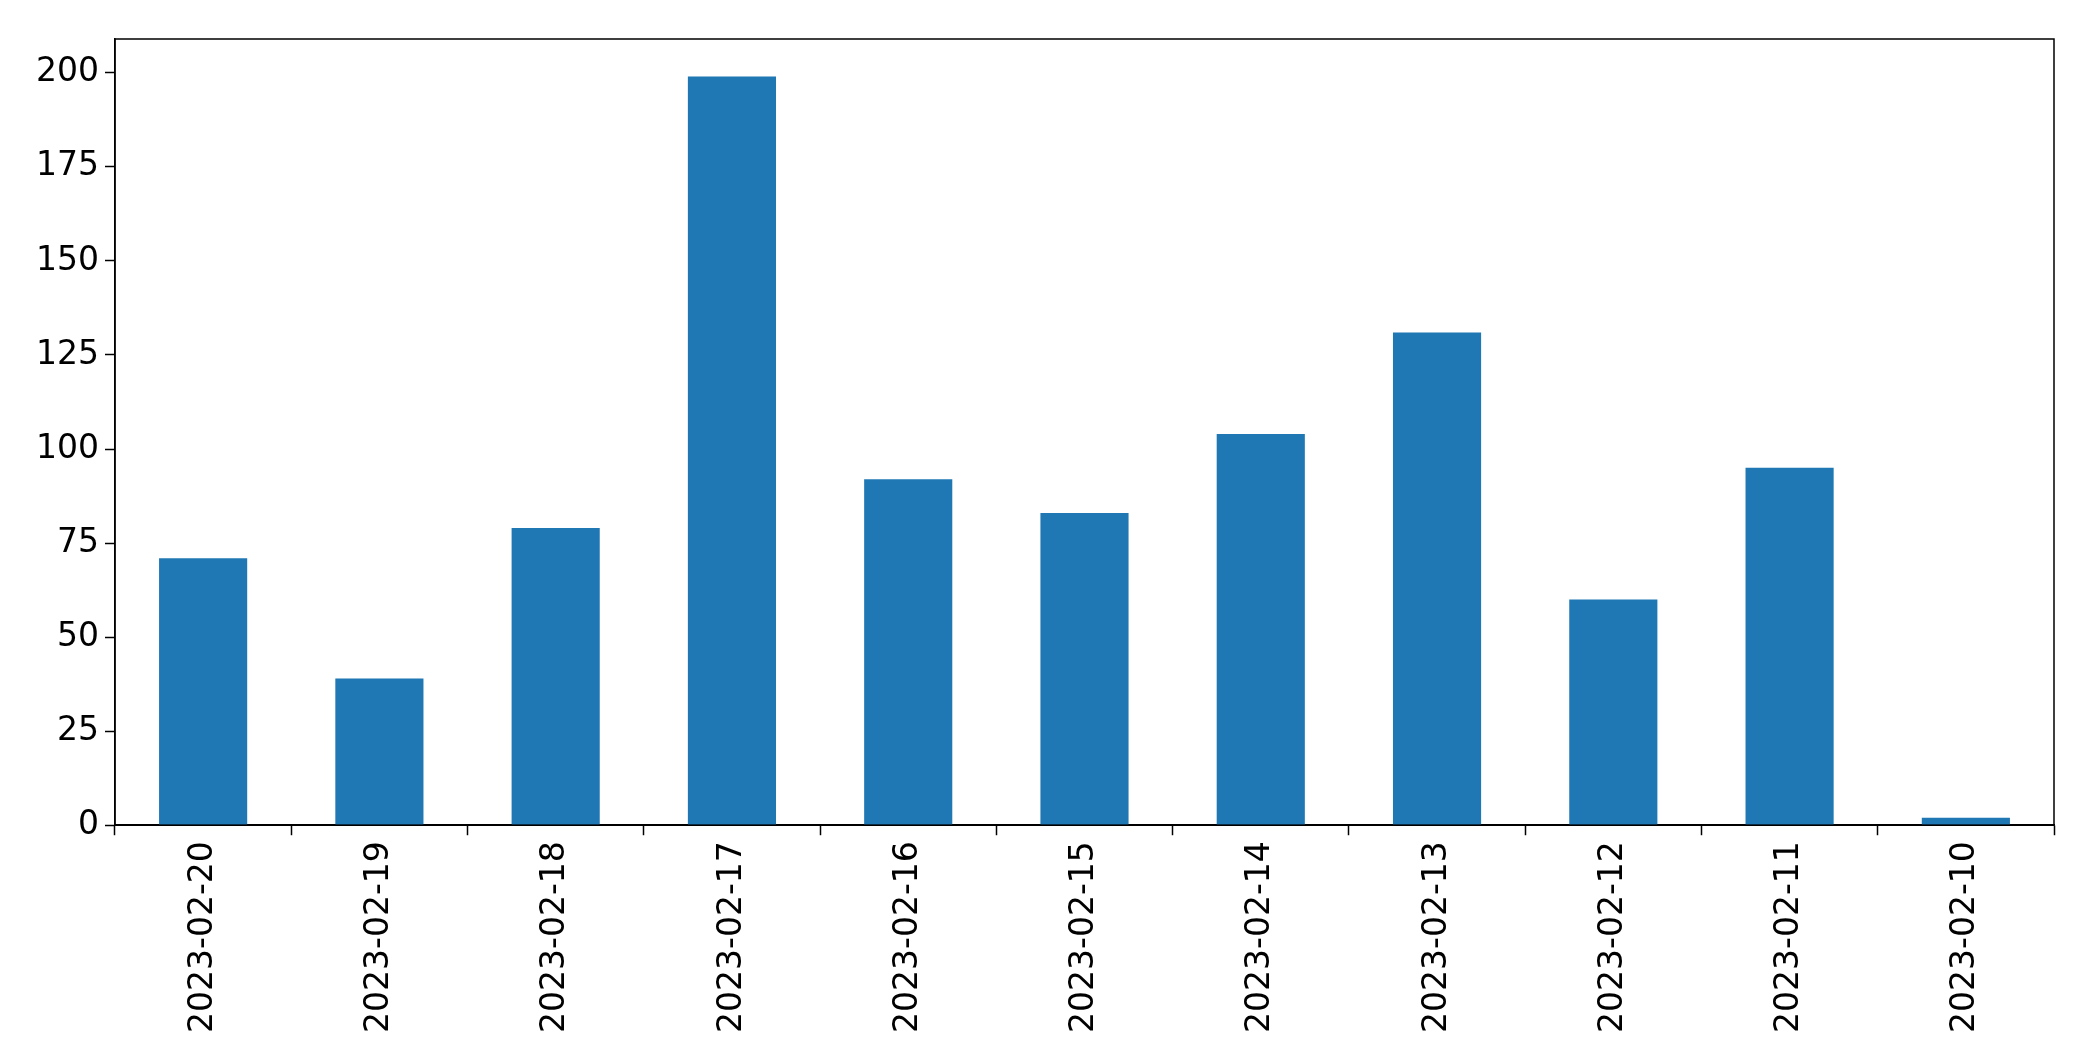  I want to click on y-tick-label: 75, so click(77, 540).